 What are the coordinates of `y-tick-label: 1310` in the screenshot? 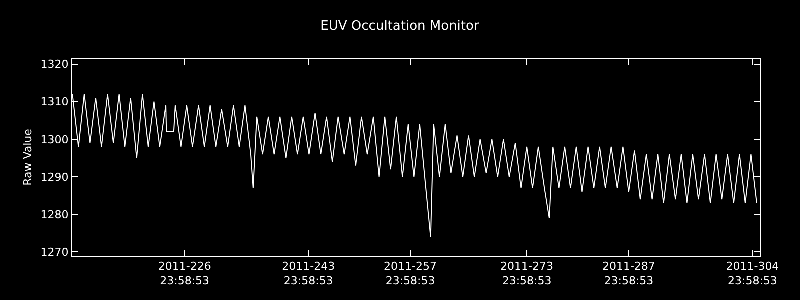 It's located at (54, 102).